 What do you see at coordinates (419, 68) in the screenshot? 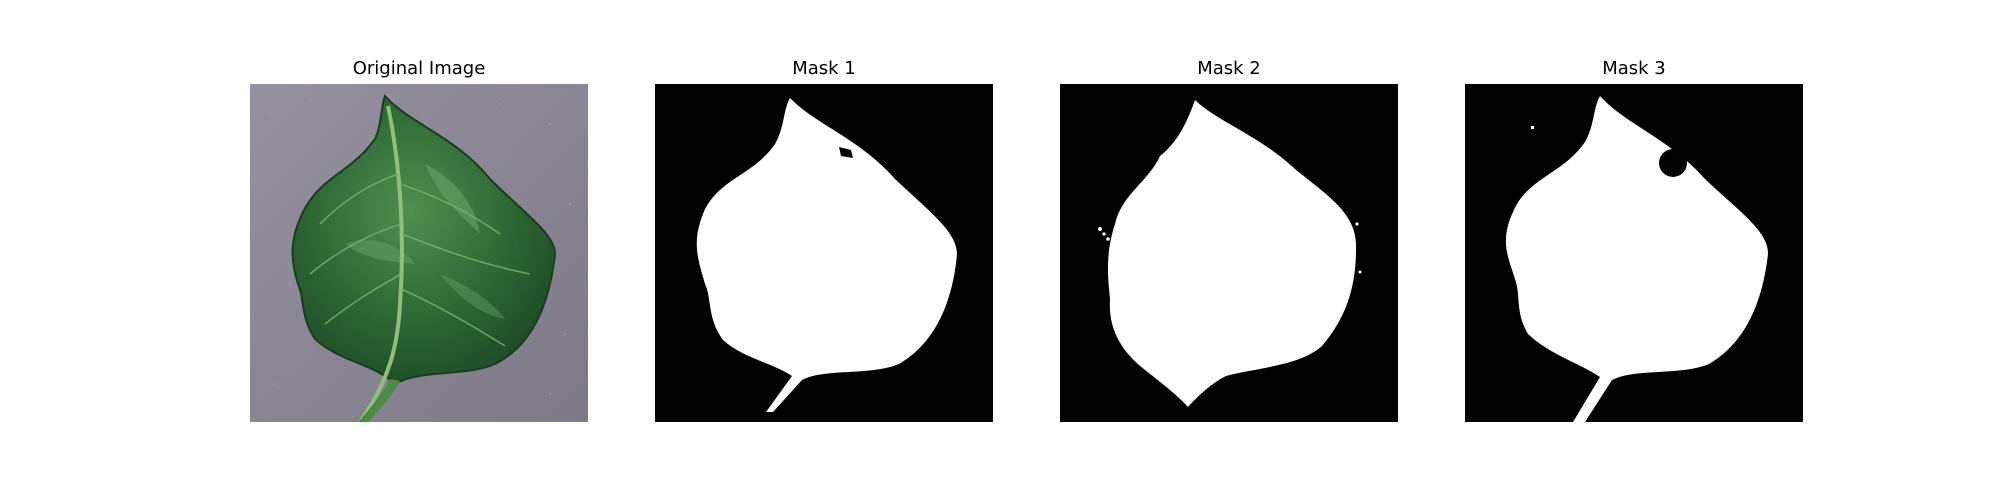
I see `panel-title-original: Original Image` at bounding box center [419, 68].